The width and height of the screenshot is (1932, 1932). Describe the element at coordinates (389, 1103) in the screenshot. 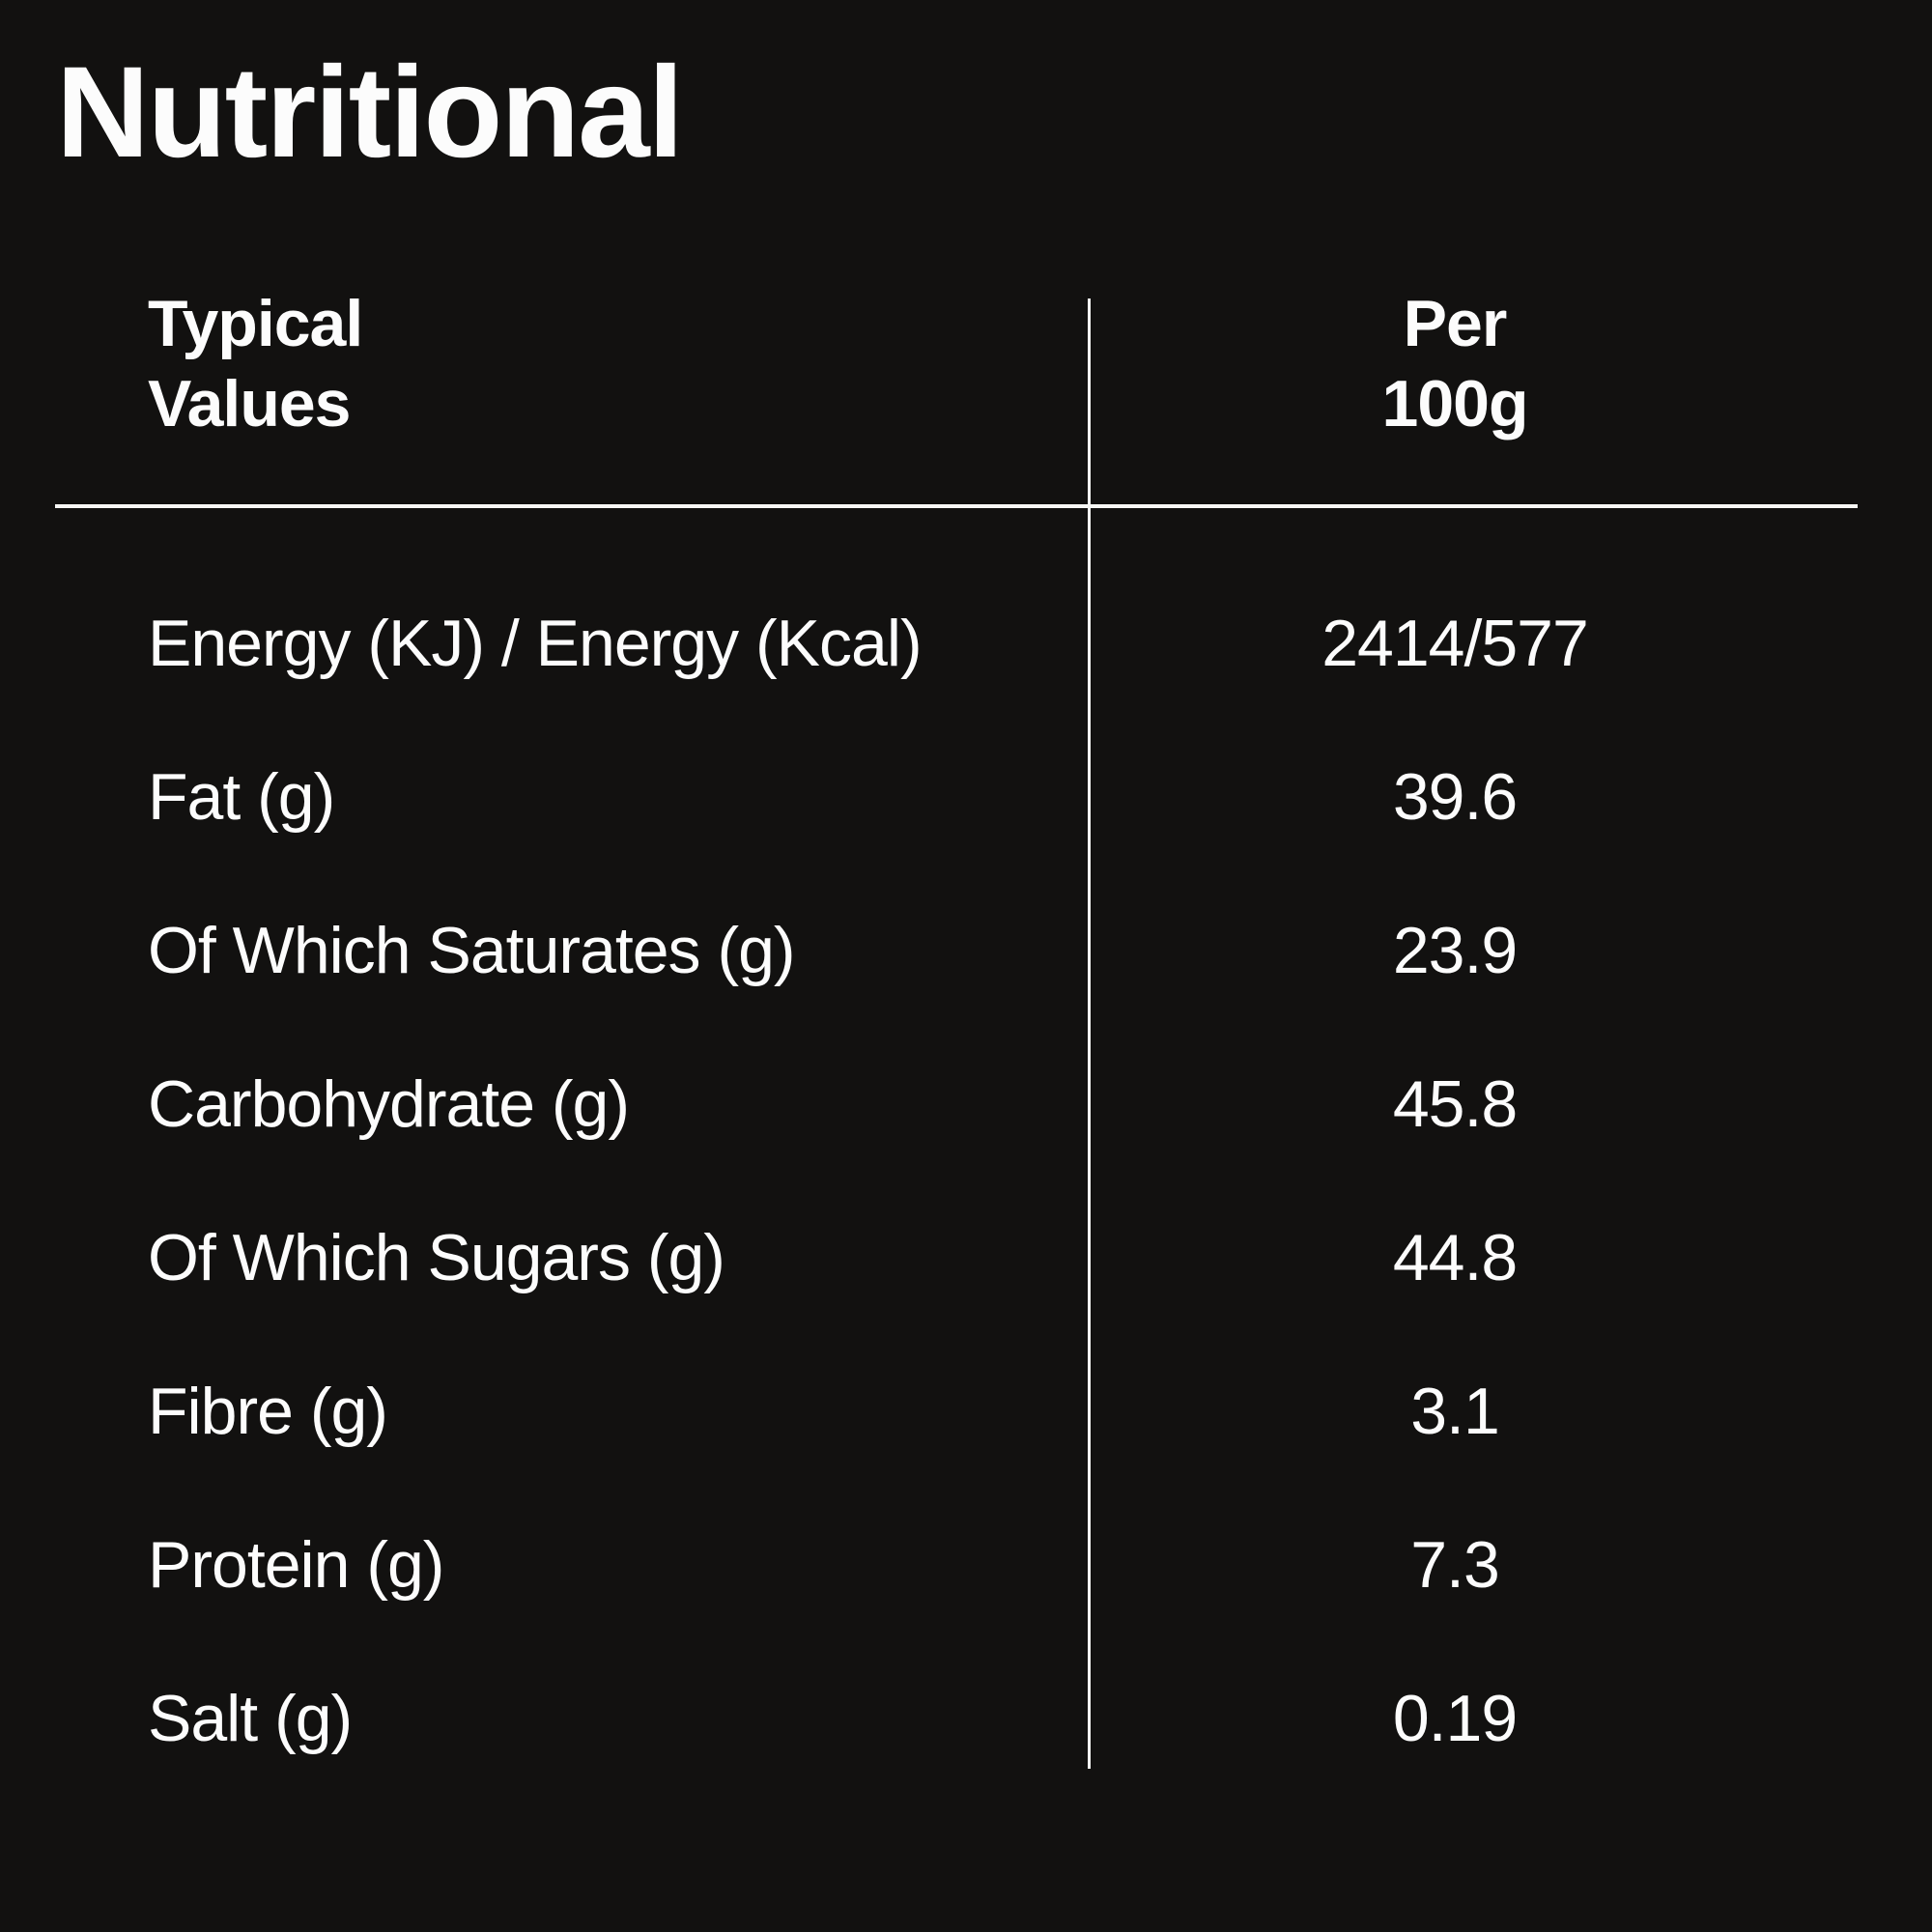

I see `row-label: Carbohydrate (g)` at that location.